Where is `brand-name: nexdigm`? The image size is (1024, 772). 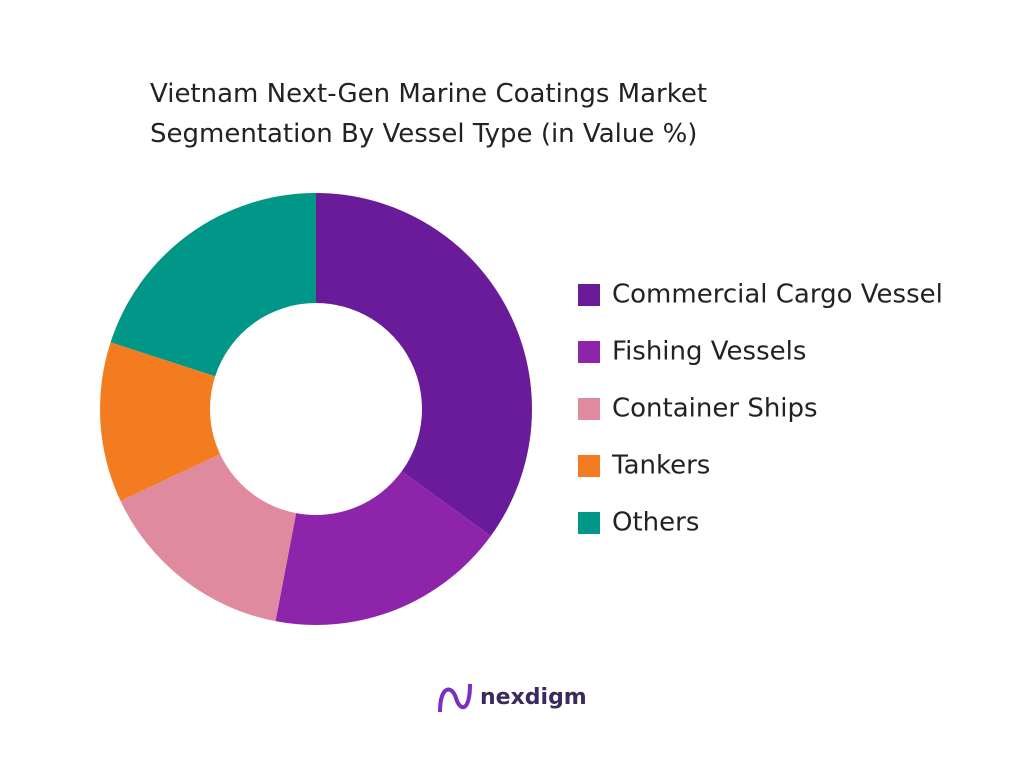 brand-name: nexdigm is located at coordinates (533, 697).